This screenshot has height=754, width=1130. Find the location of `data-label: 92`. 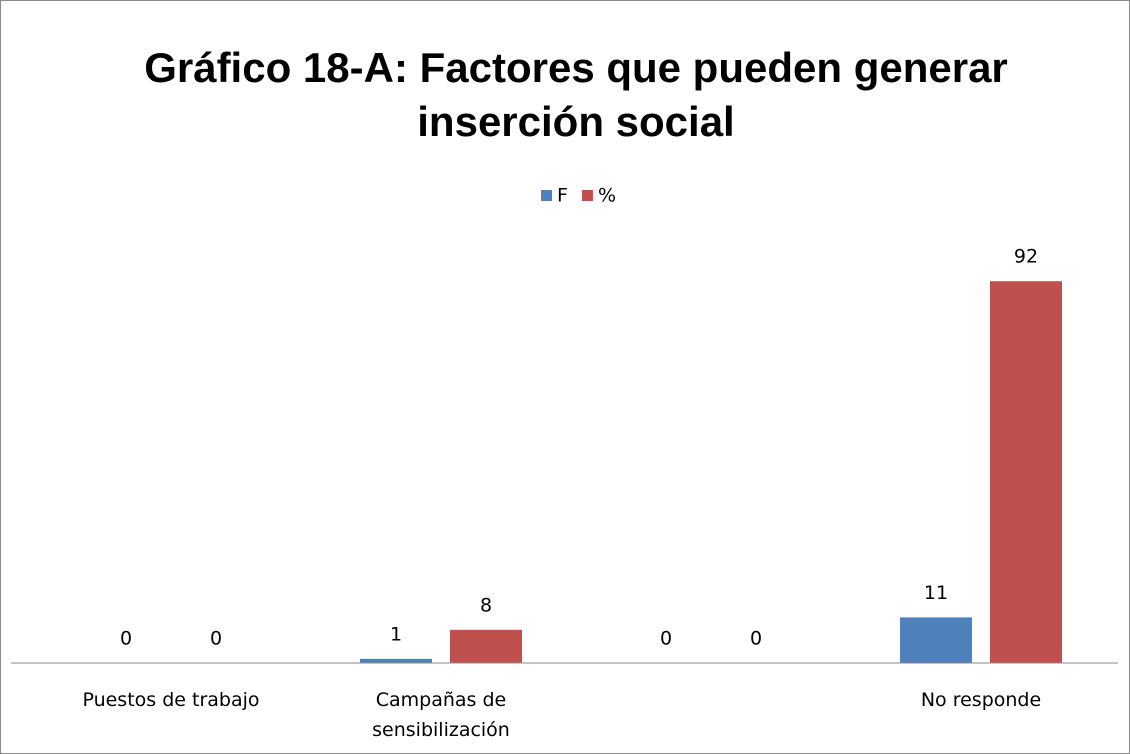

data-label: 92 is located at coordinates (1026, 257).